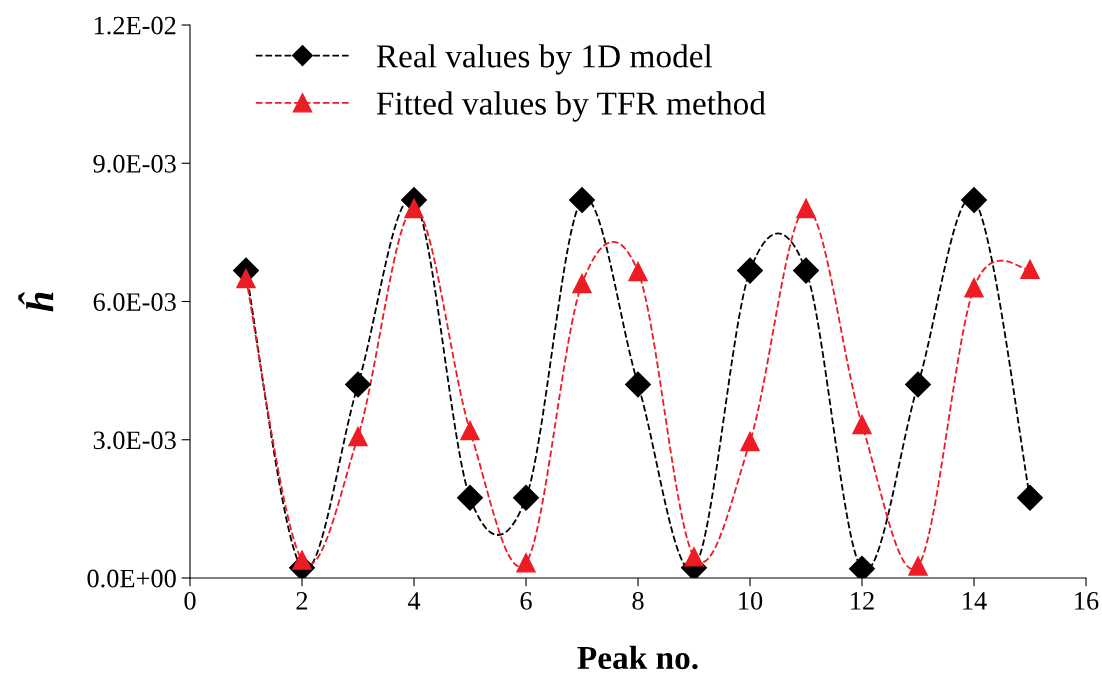 The image size is (1102, 692). Describe the element at coordinates (131, 578) in the screenshot. I see `y-tick-label: 0.0E+00` at that location.